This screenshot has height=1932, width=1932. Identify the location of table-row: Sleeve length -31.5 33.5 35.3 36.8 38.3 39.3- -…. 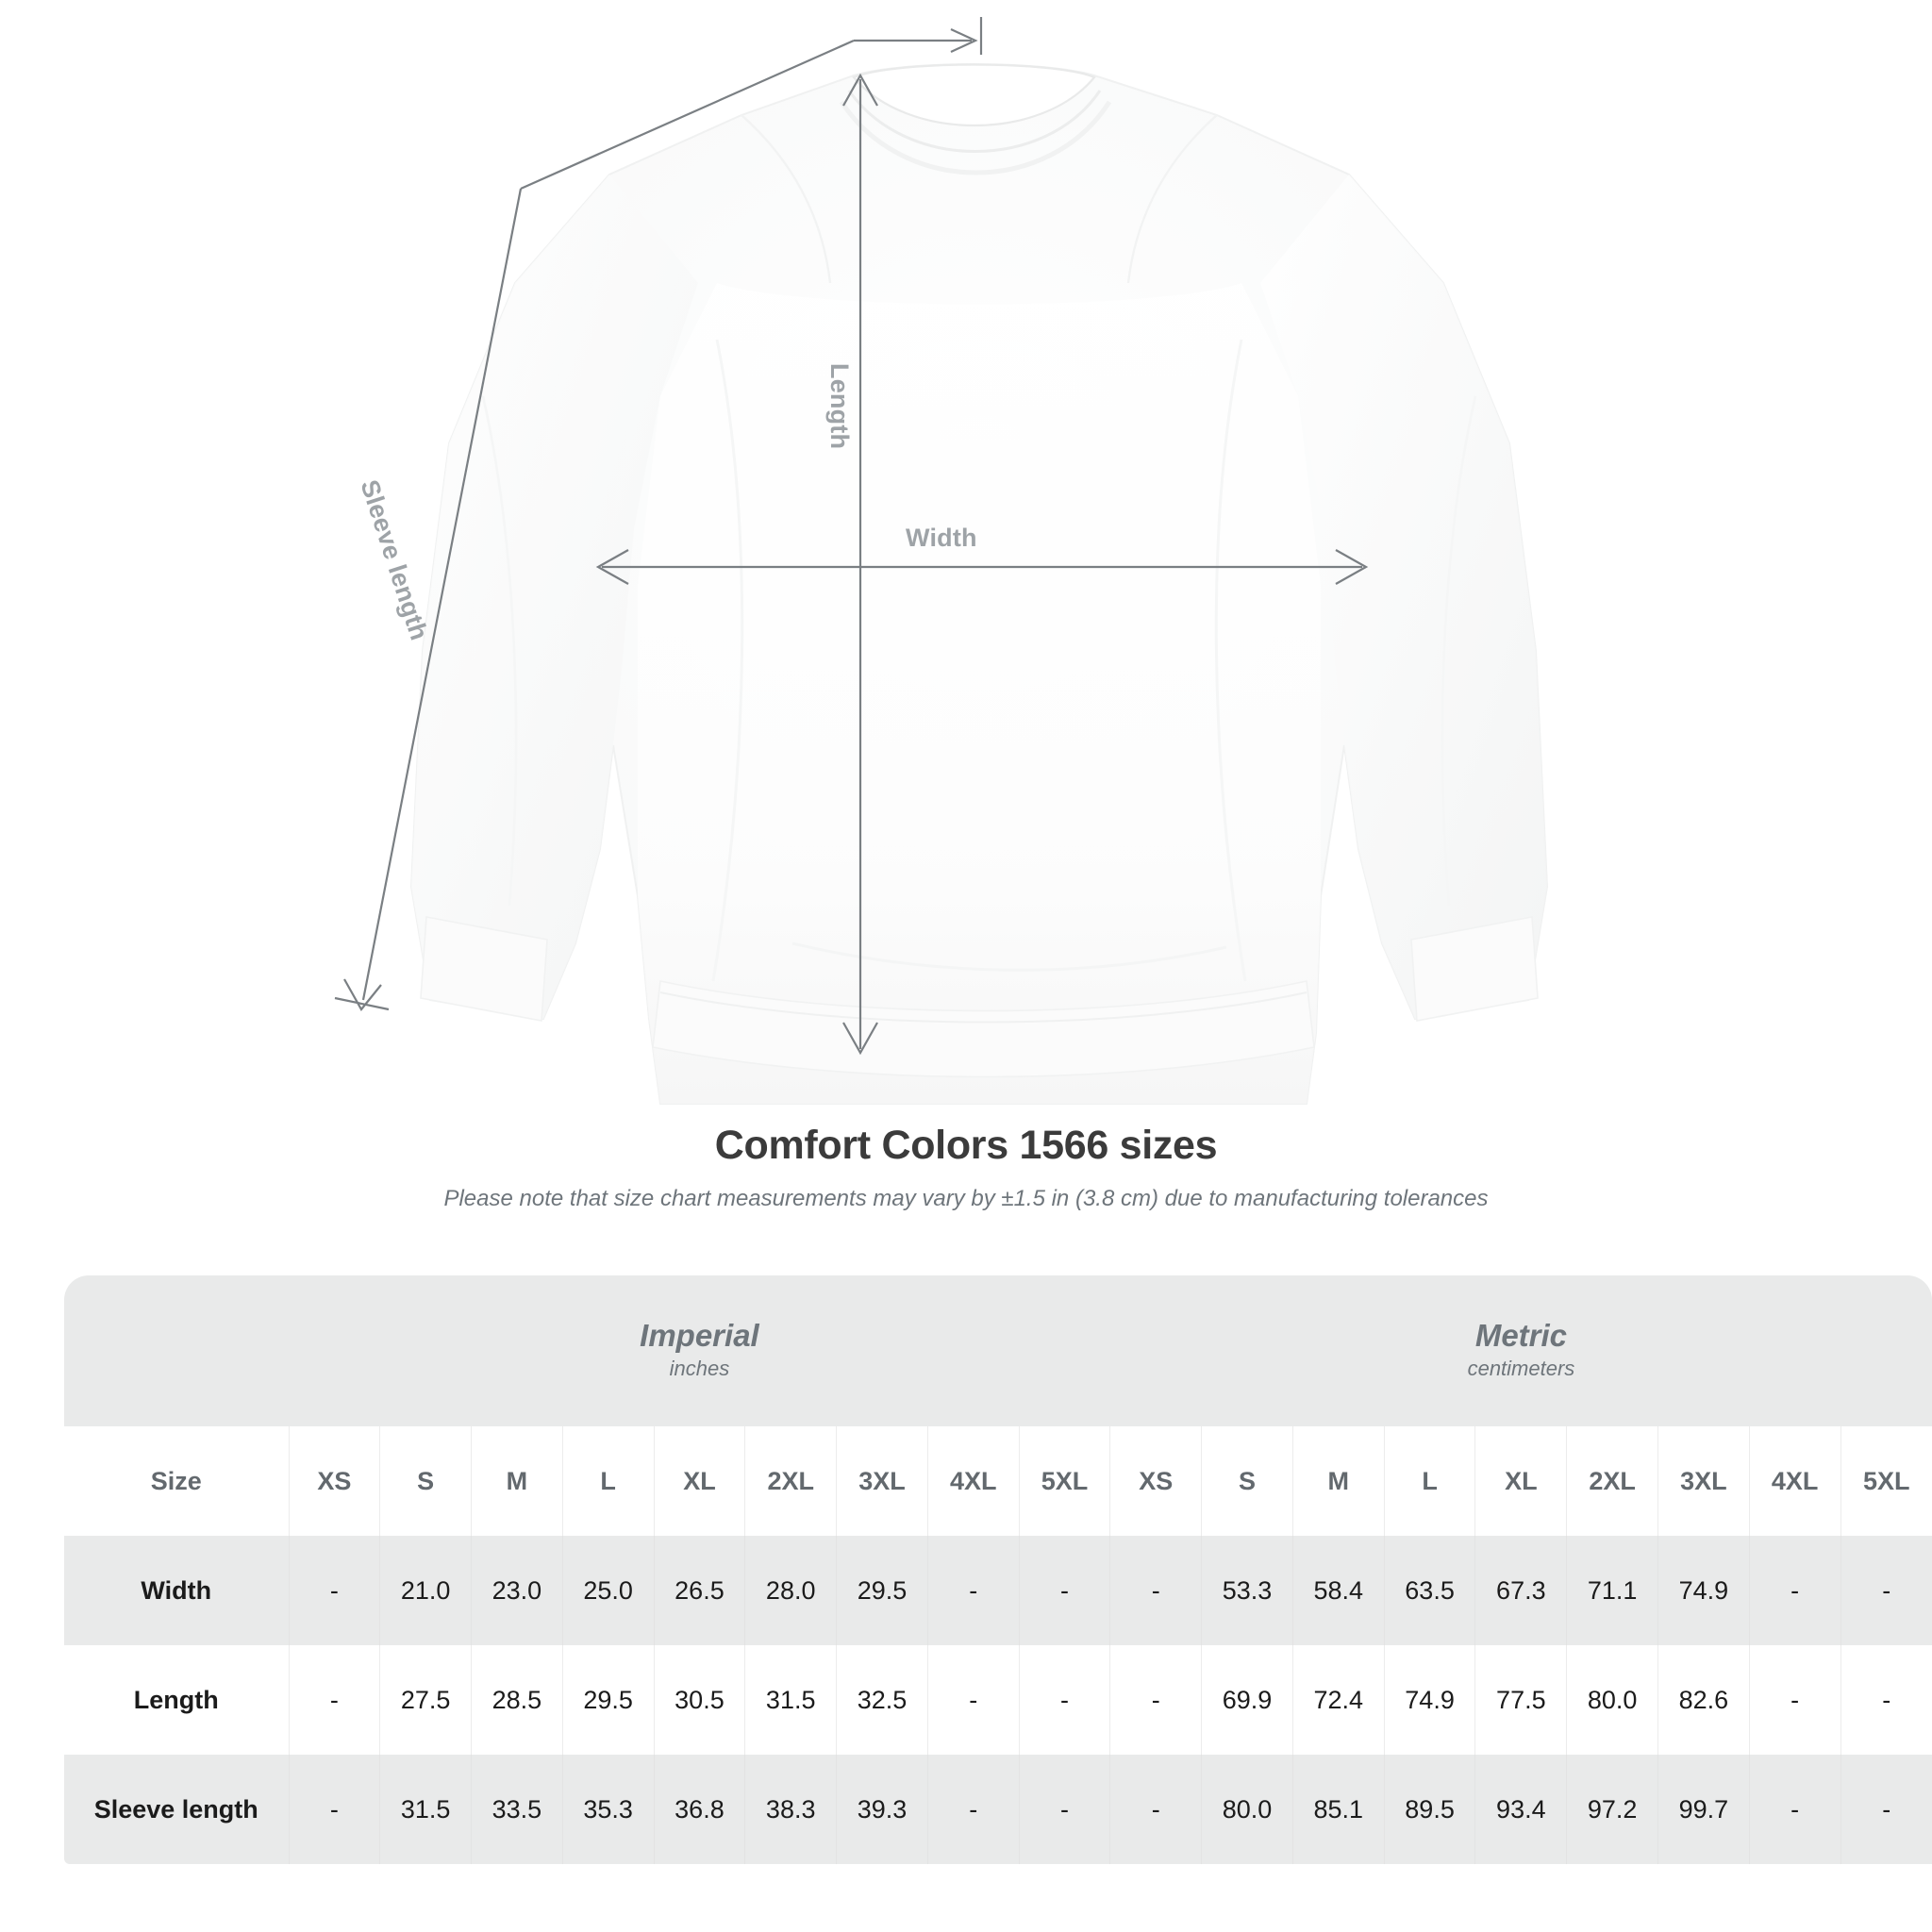
(998, 1809).